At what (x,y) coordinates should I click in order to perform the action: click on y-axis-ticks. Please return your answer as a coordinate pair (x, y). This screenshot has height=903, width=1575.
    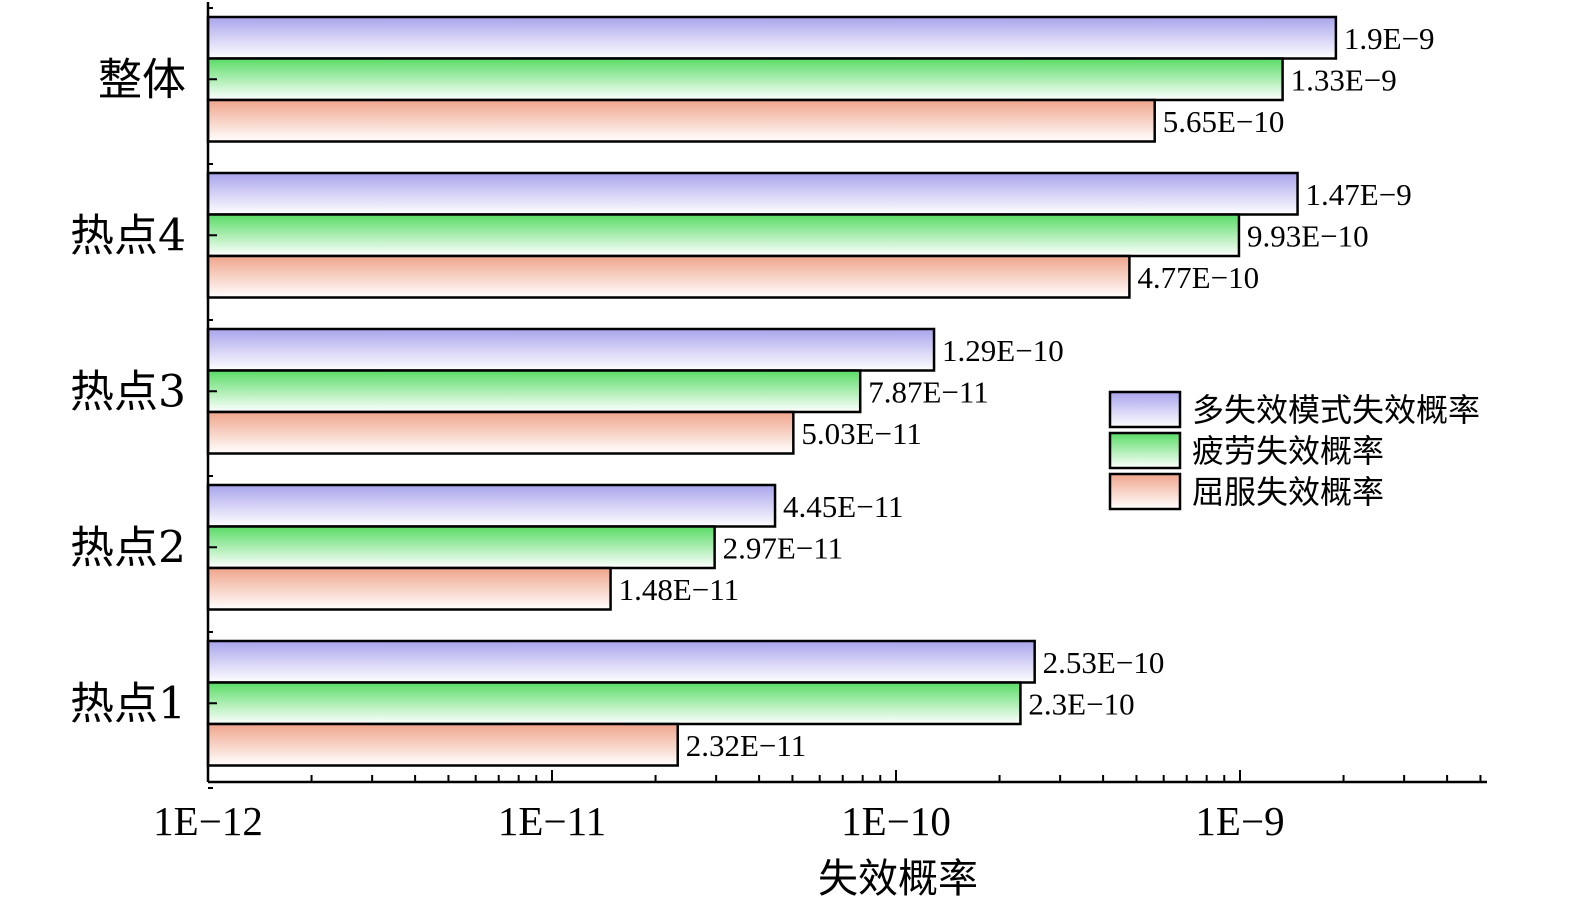
    Looking at the image, I should click on (212, 398).